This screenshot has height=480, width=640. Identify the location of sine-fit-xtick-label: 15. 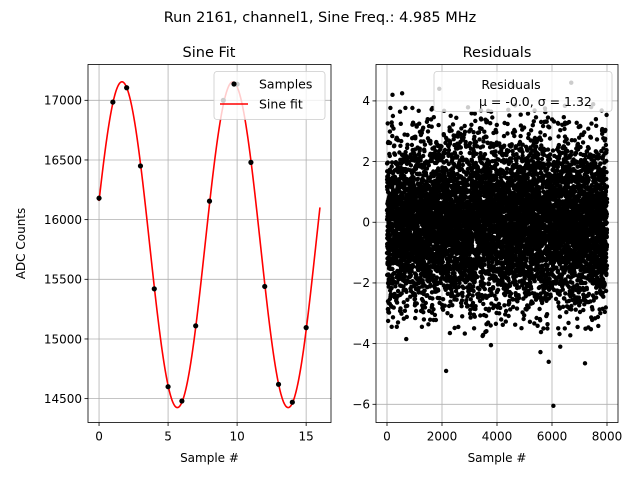
(306, 437).